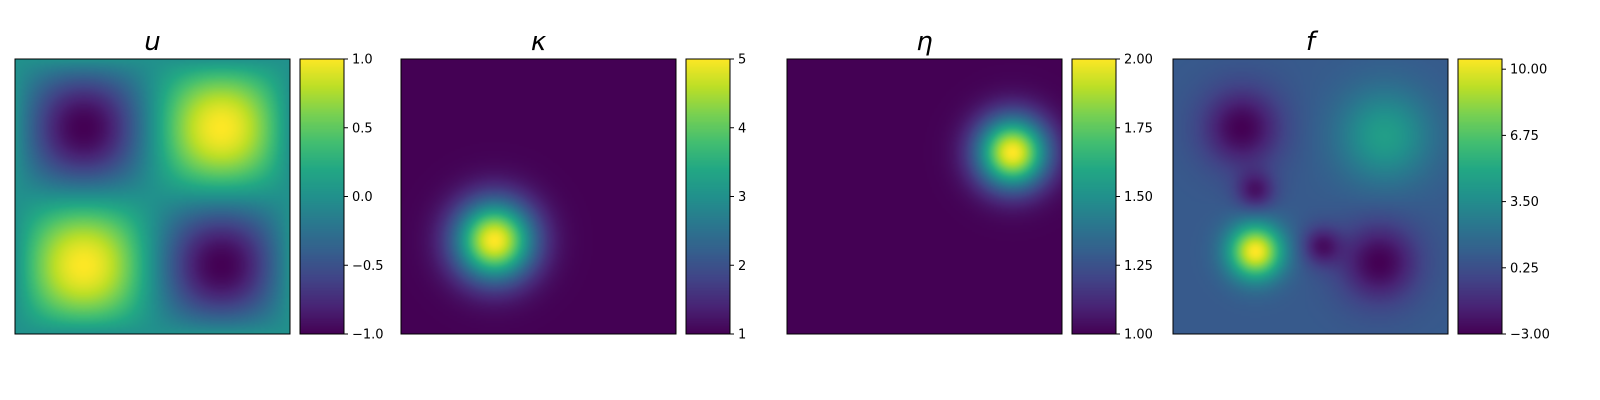  Describe the element at coordinates (1524, 268) in the screenshot. I see `colorbar-tick-label: 0.25` at that location.